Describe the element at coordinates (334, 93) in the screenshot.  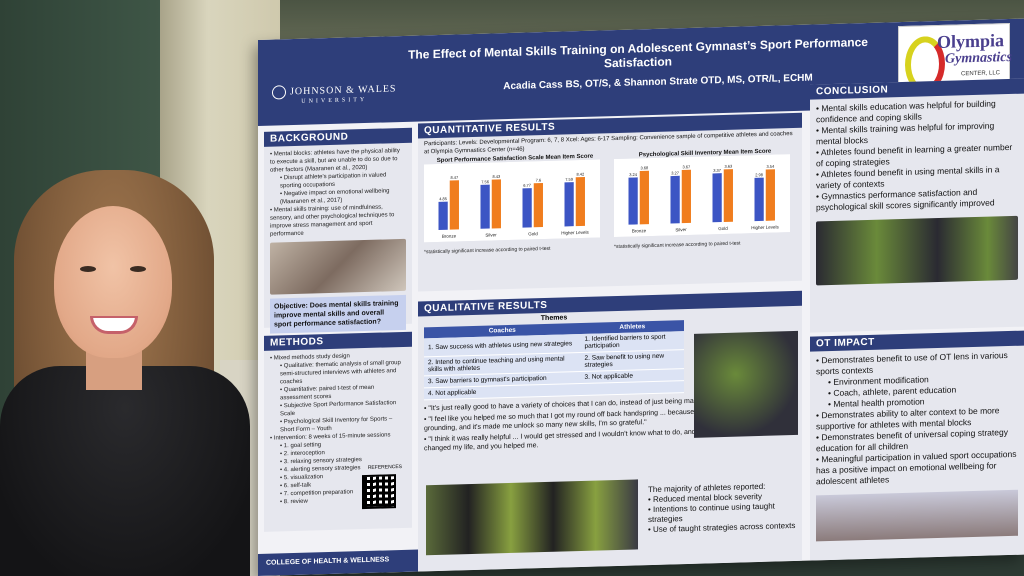
I see `university-logo: JOHNSON & WALES UNIVERSITY` at that location.